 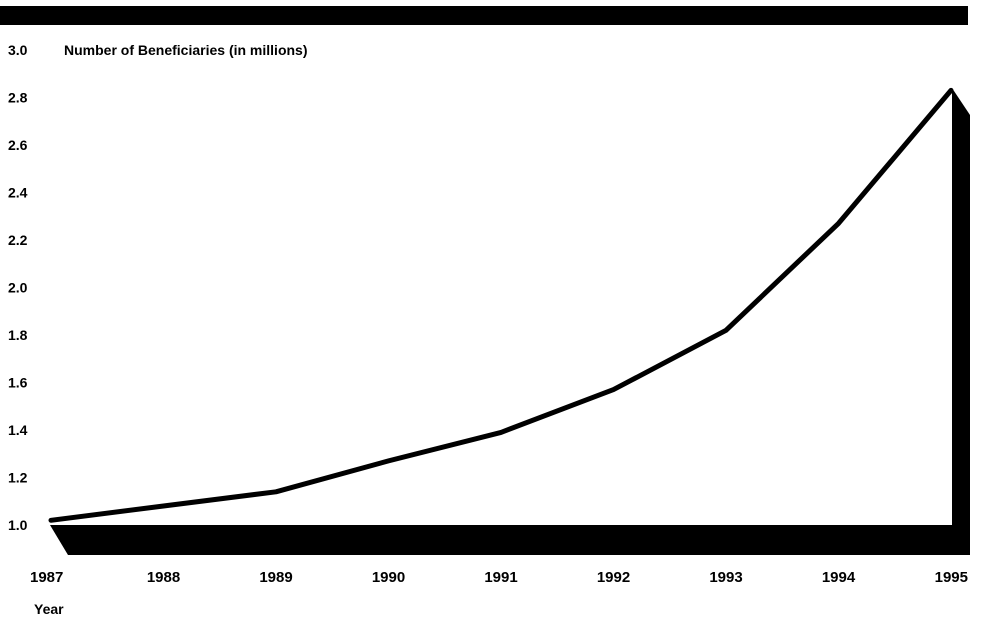 I want to click on y-tick-label: 1.8, so click(x=18, y=335).